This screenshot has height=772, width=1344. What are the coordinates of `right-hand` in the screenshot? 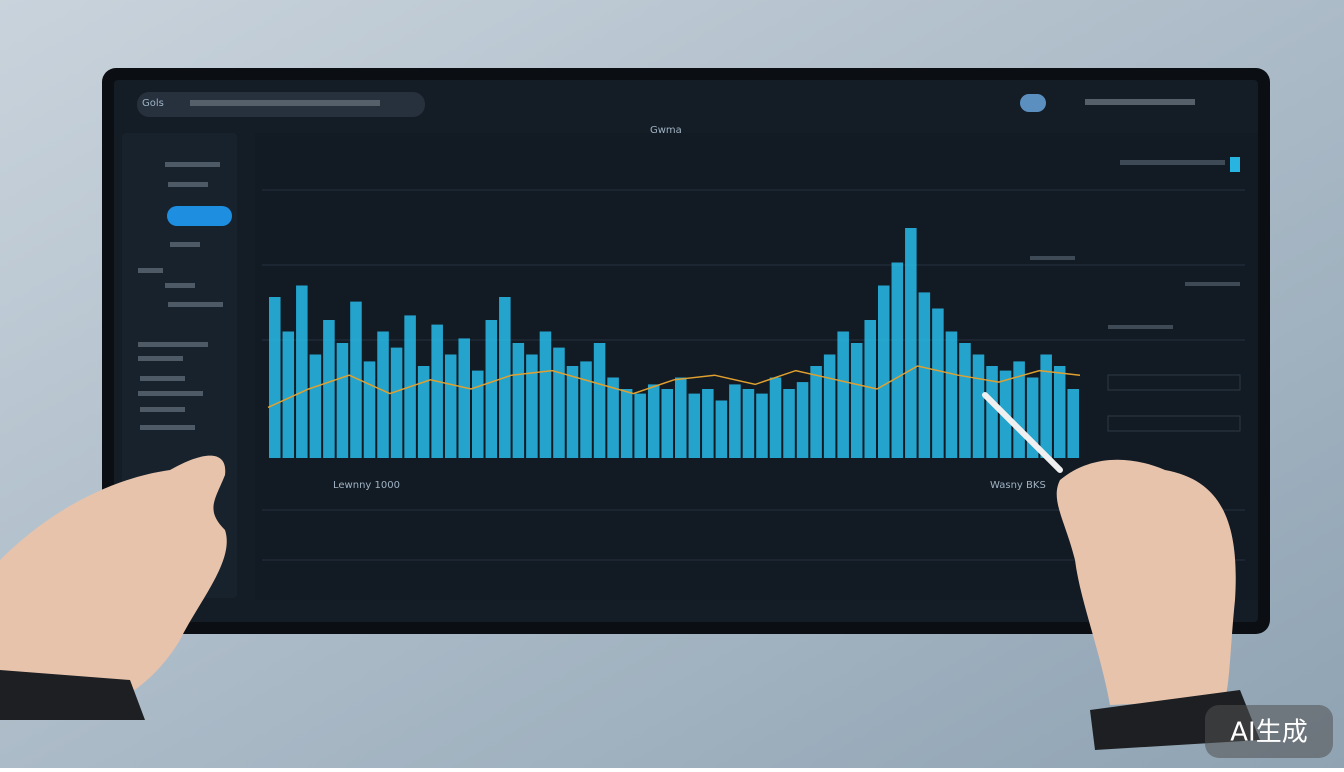 It's located at (1146, 582).